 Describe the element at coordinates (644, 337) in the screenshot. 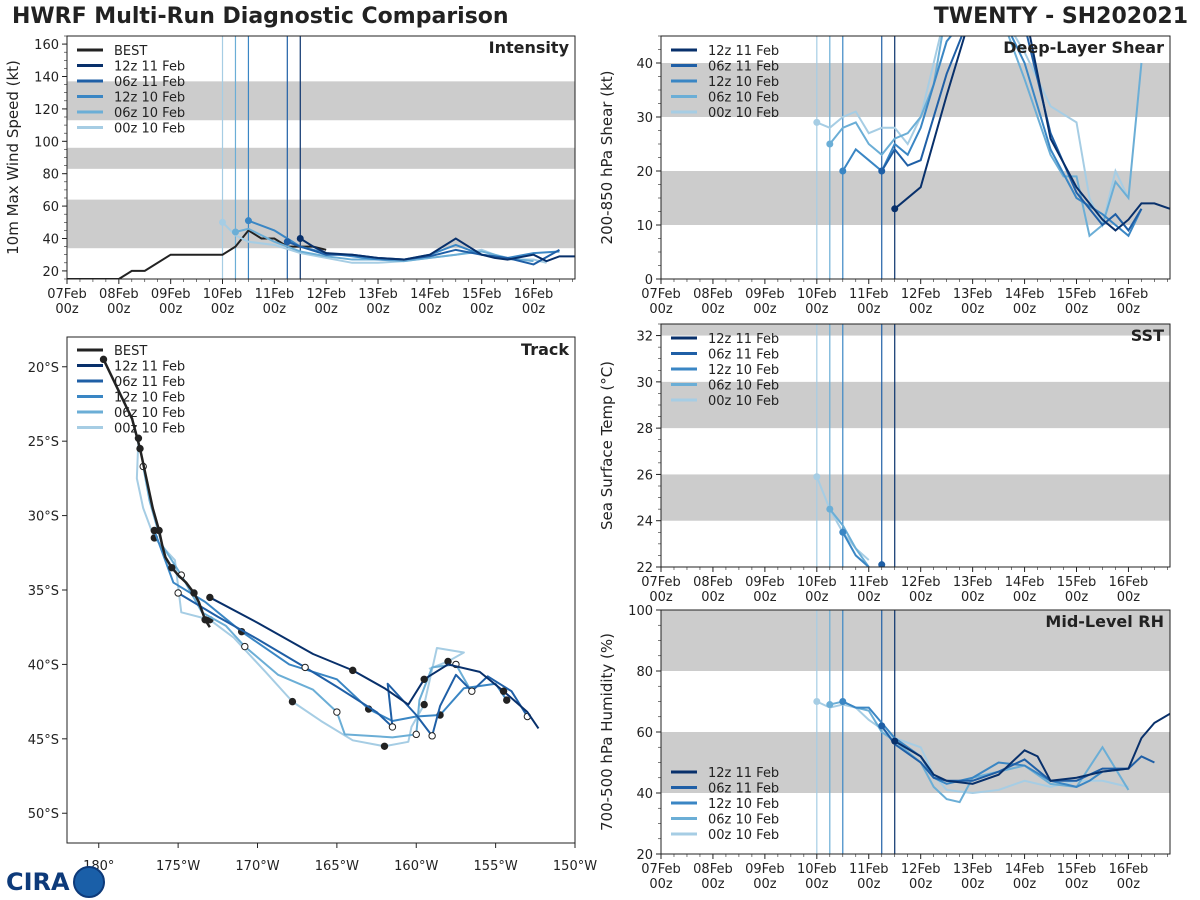

I see `sst-ytick-label: 32` at that location.